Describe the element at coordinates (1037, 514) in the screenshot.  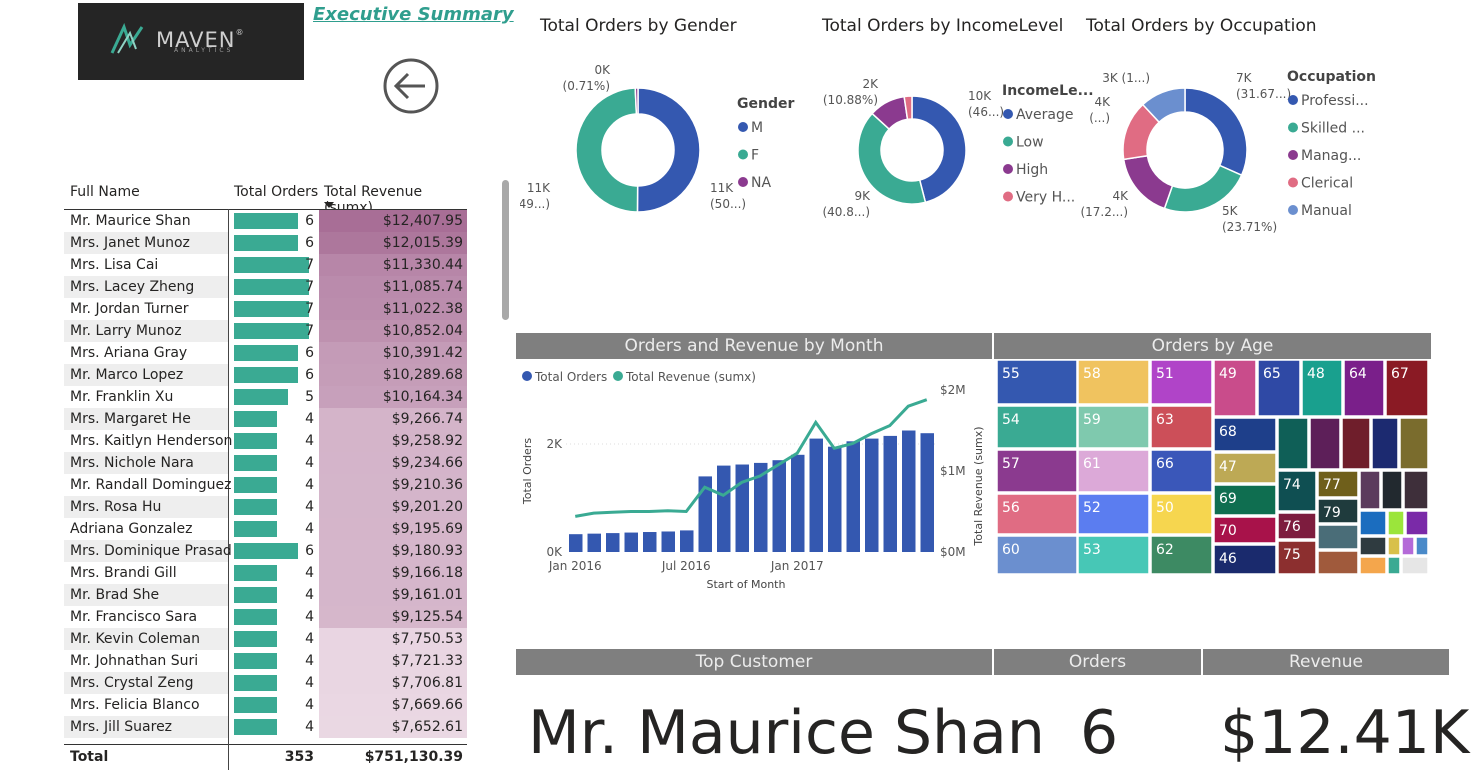
I see `treemap-cell-age-56: 56` at that location.